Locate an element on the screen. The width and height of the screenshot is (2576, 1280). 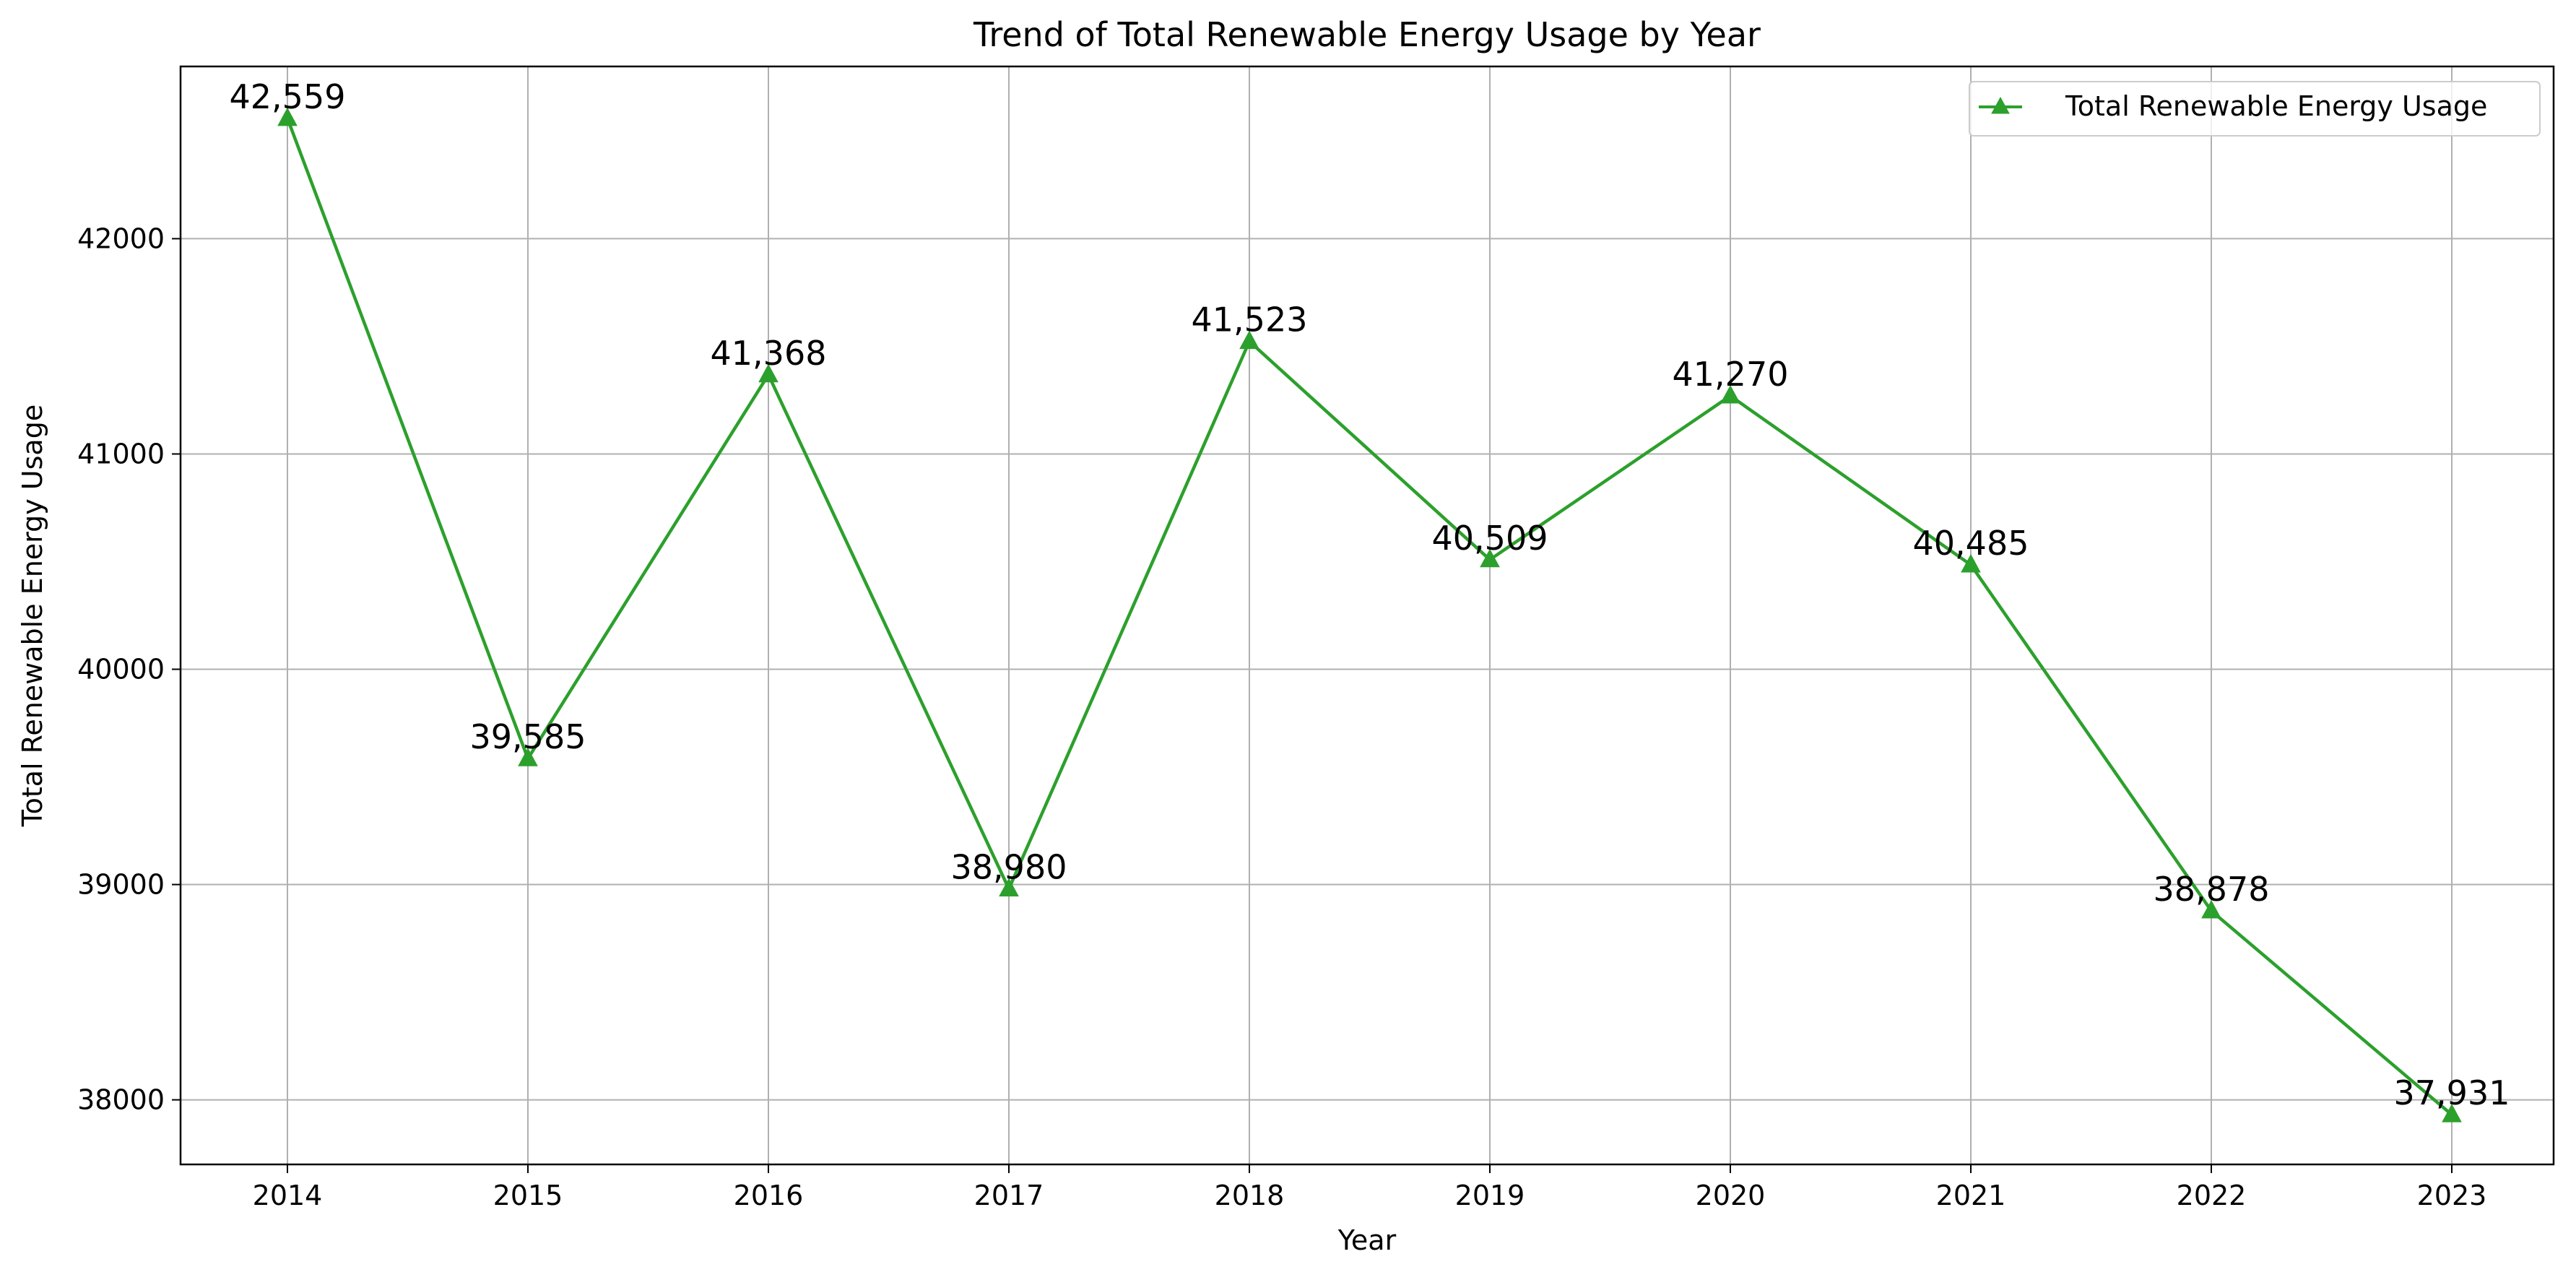
x-tick-label: 2019 is located at coordinates (1490, 1195).